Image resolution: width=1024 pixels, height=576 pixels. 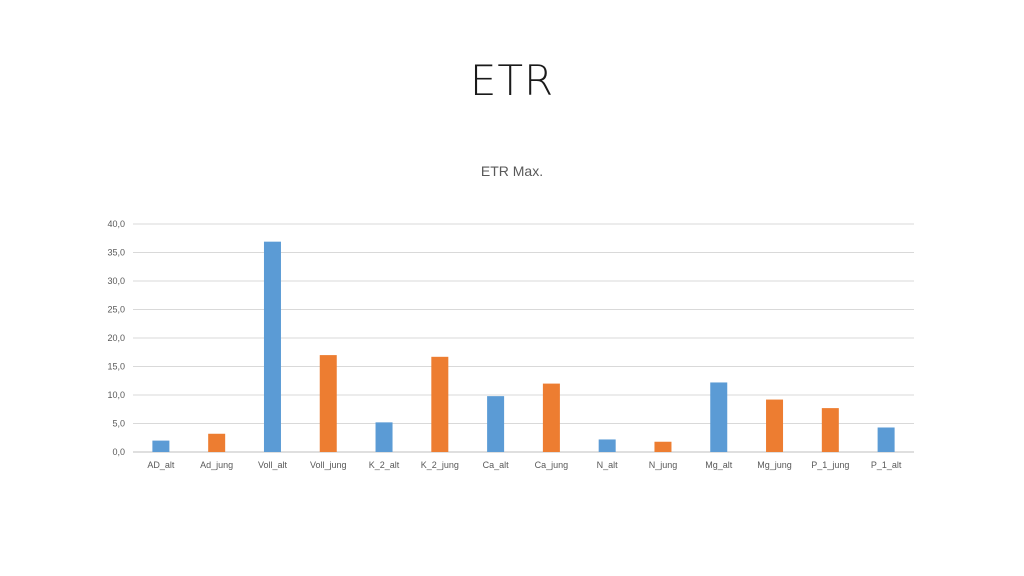 What do you see at coordinates (116, 395) in the screenshot?
I see `y-tick-label: 10,0` at bounding box center [116, 395].